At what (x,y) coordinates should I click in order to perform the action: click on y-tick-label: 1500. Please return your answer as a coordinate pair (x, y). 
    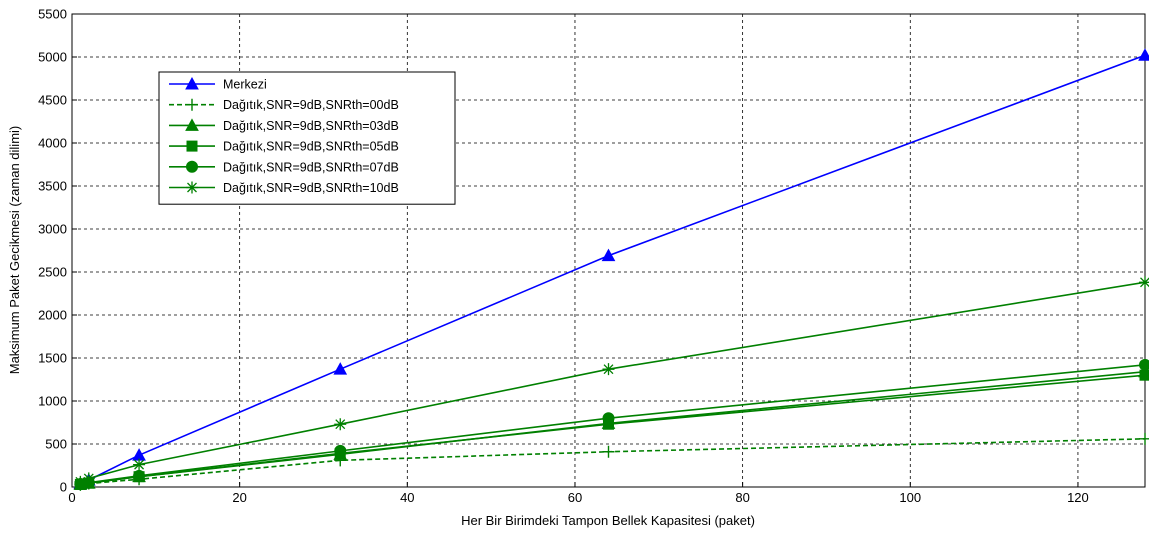
    Looking at the image, I should click on (52, 358).